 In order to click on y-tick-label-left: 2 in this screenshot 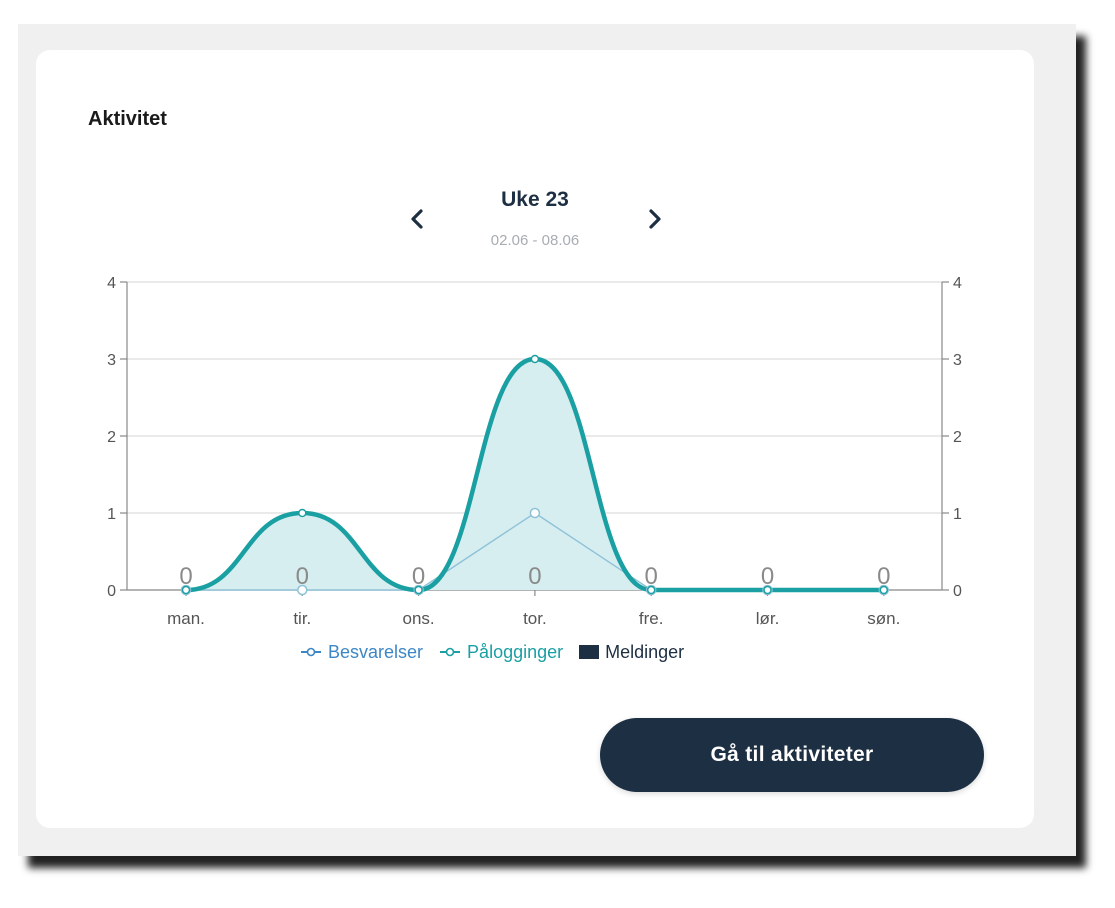, I will do `click(111, 437)`.